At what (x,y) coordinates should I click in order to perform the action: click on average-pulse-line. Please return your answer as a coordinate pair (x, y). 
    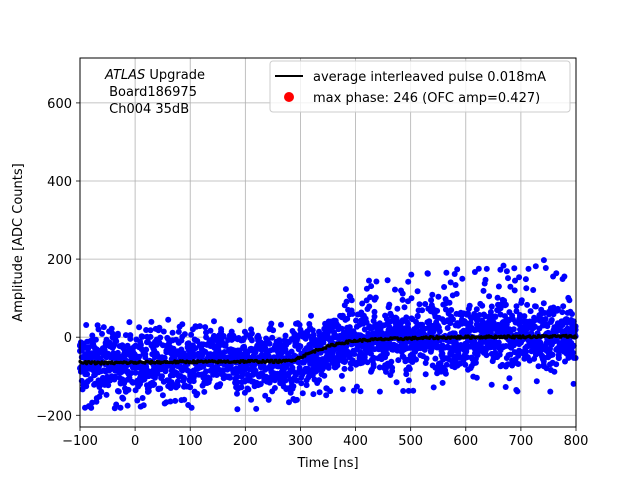
    Looking at the image, I should click on (328, 350).